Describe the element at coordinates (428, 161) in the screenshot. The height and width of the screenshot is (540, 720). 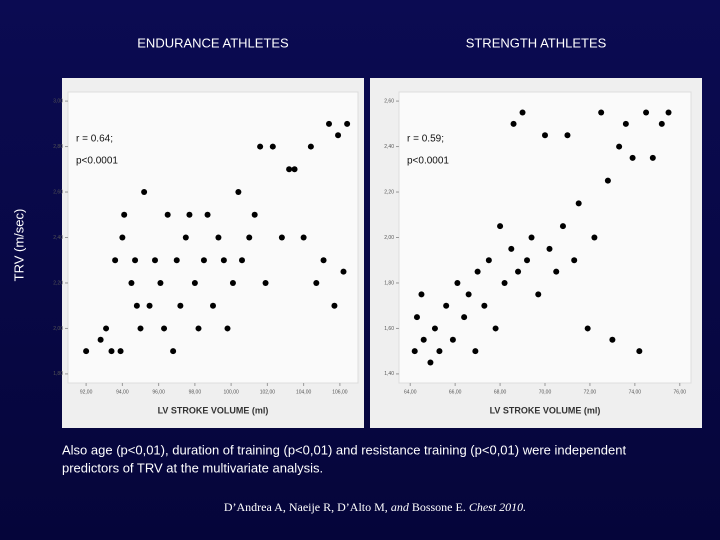
I see `annotation: p<0.0001` at that location.